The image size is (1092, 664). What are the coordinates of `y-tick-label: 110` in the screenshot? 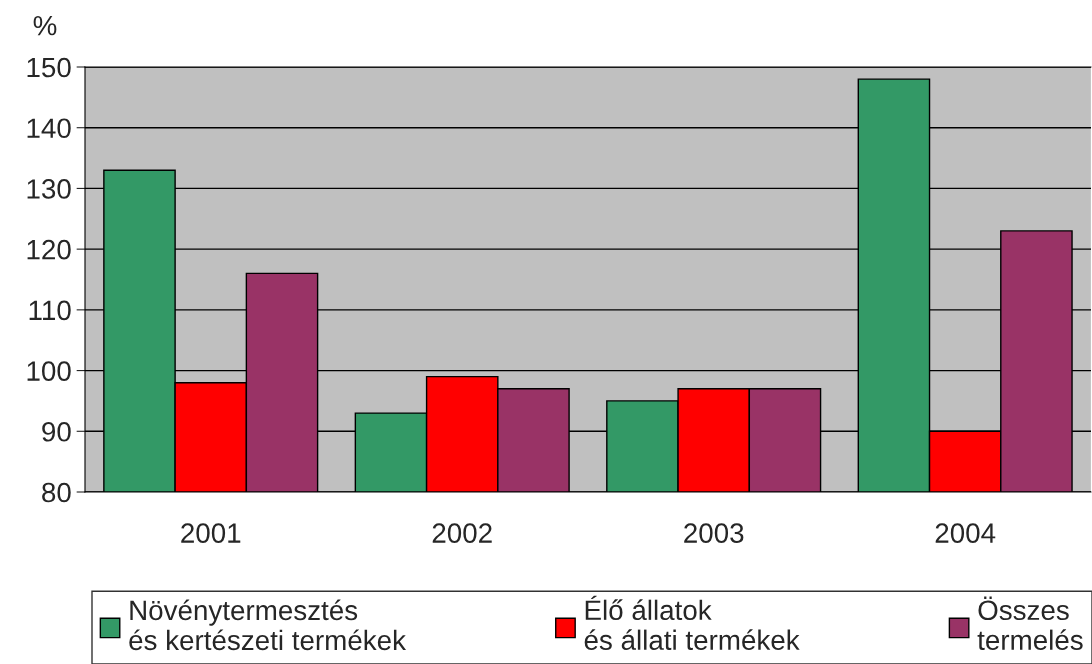 It's located at (50, 310).